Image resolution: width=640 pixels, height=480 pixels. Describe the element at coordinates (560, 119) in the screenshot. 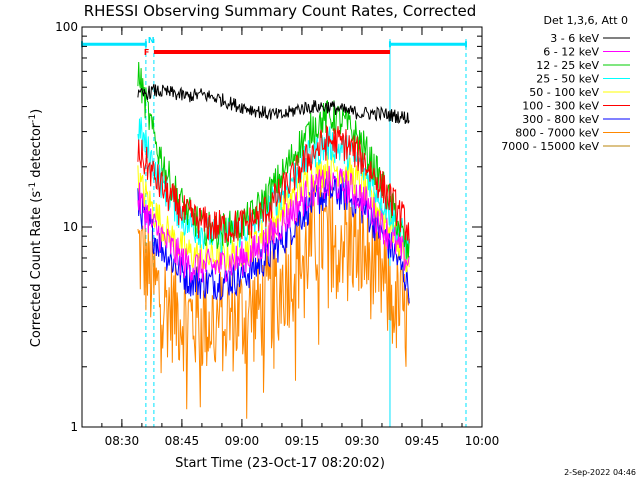

I see `legend-label: 300 - 800 keV` at that location.